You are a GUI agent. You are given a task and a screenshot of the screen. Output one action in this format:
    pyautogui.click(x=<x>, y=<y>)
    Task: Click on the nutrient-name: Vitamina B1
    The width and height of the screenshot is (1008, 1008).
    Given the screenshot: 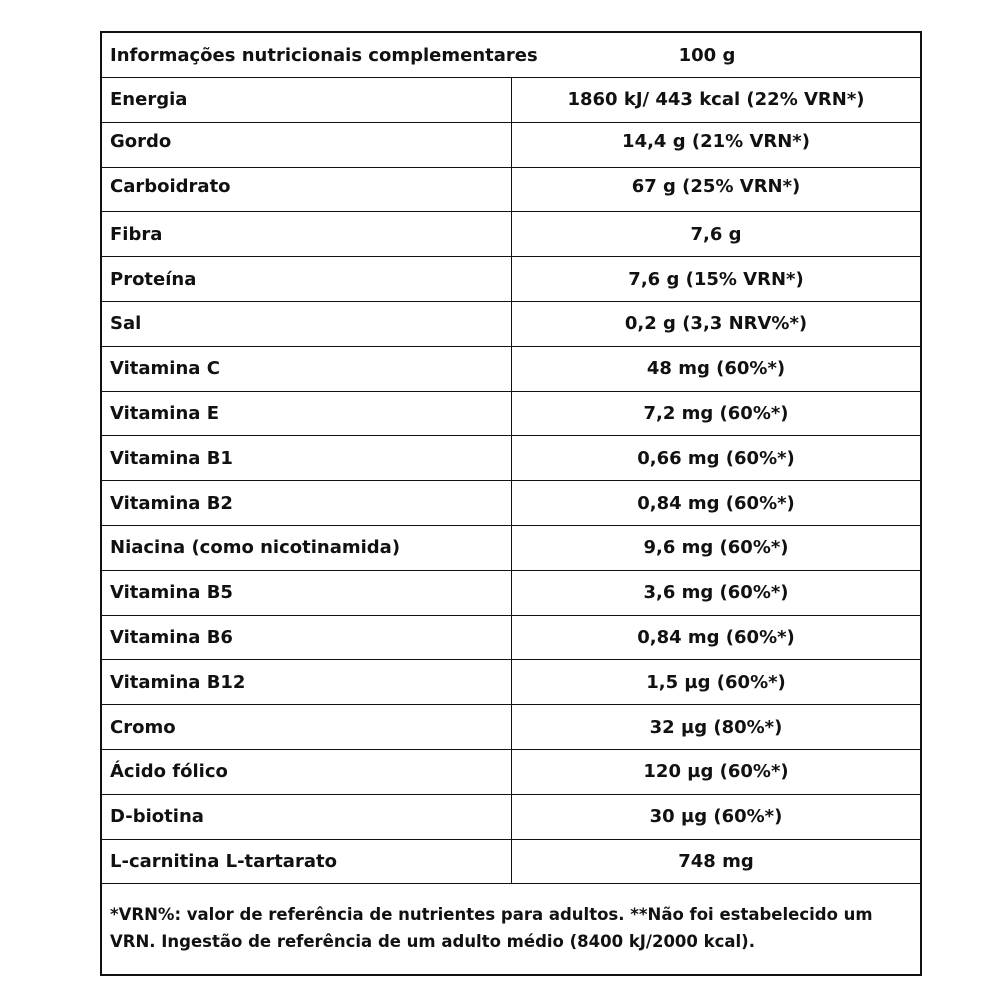 What is the action you would take?
    pyautogui.click(x=307, y=458)
    